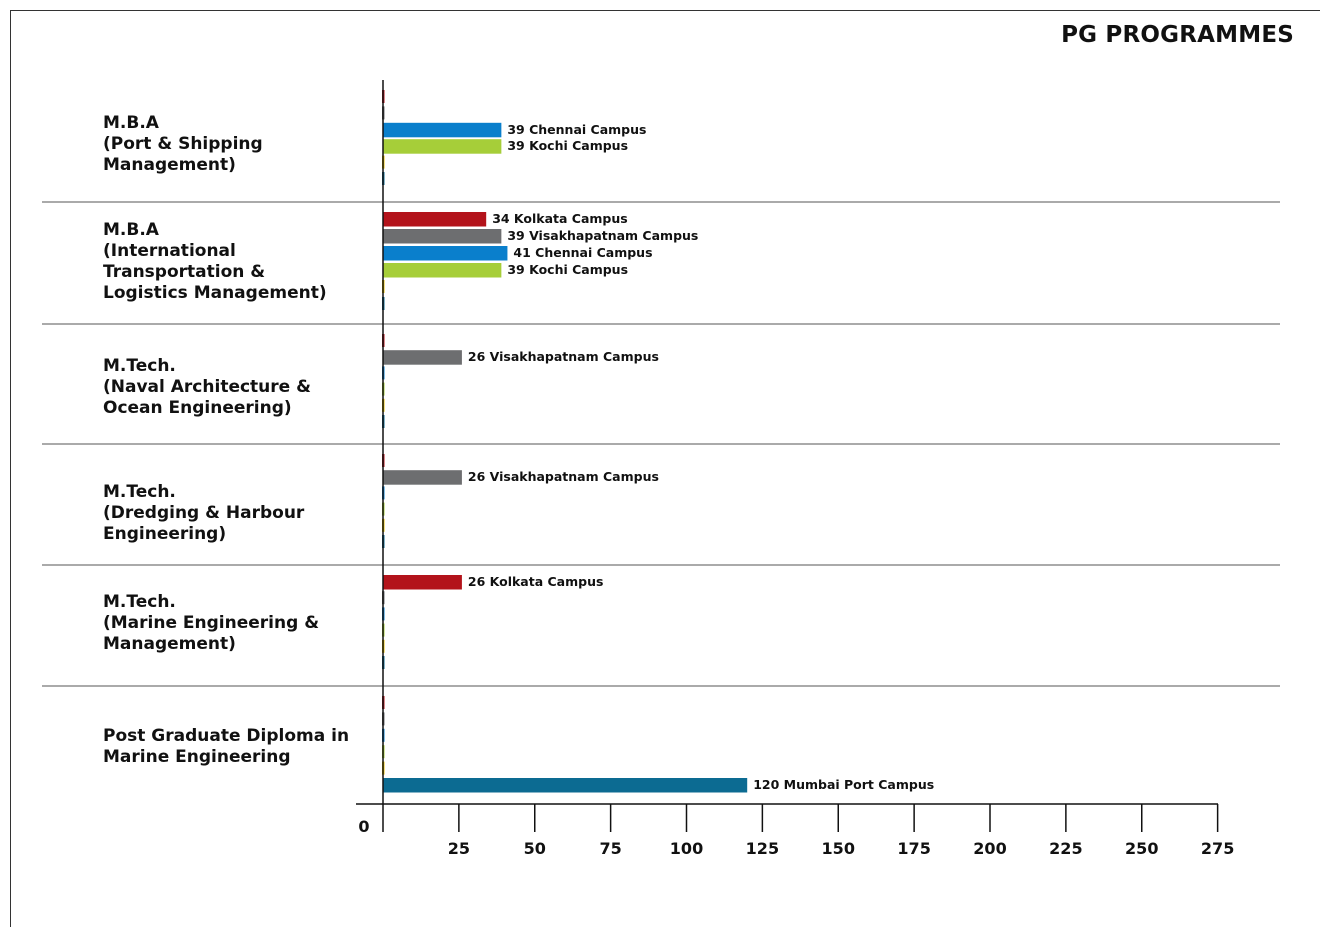 The image size is (1320, 927). What do you see at coordinates (989, 848) in the screenshot?
I see `x-tick-label: 200` at bounding box center [989, 848].